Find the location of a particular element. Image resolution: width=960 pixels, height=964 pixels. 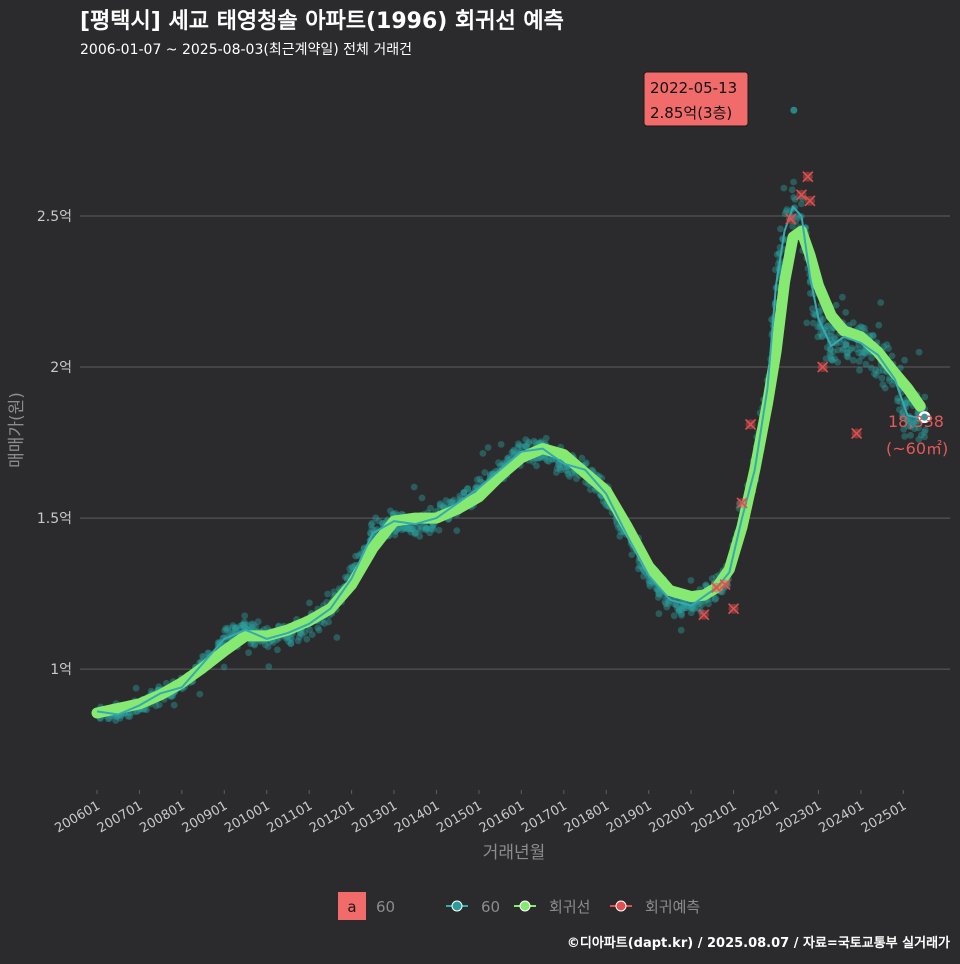

x-tick-label: 202001 is located at coordinates (672, 817).